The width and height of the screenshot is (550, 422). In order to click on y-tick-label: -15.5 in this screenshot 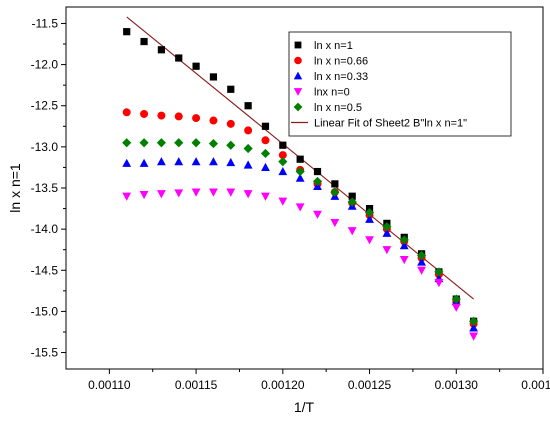, I will do `click(45, 353)`.